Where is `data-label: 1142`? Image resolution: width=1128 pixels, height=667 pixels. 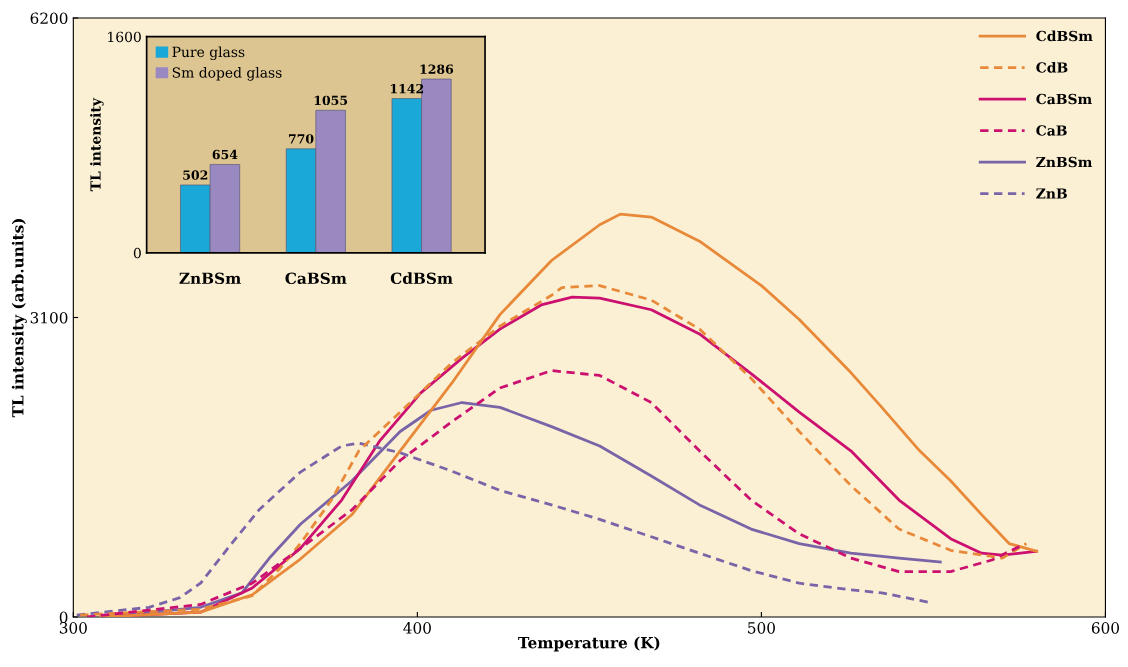 data-label: 1142 is located at coordinates (407, 88).